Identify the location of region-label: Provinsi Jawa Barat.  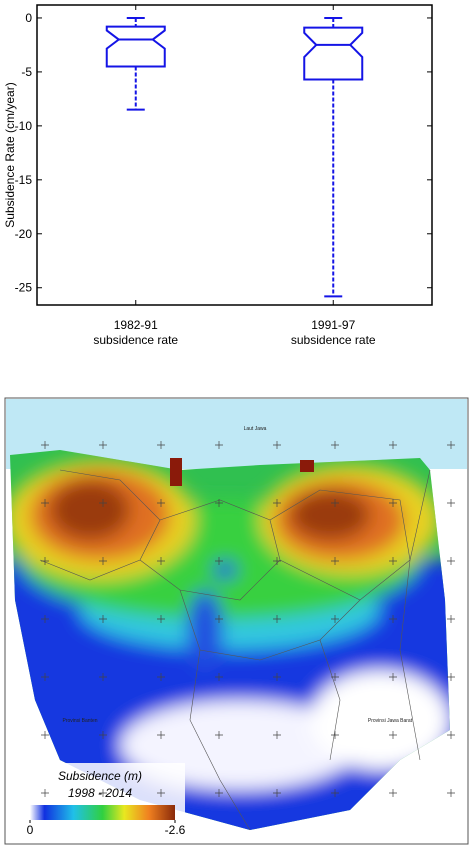
(390, 721).